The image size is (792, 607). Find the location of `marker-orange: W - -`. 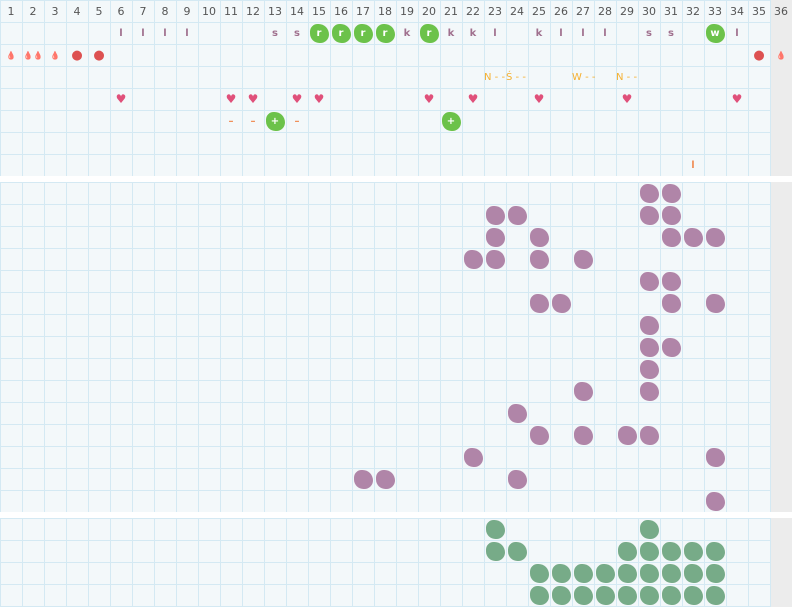

marker-orange: W - - is located at coordinates (583, 77).